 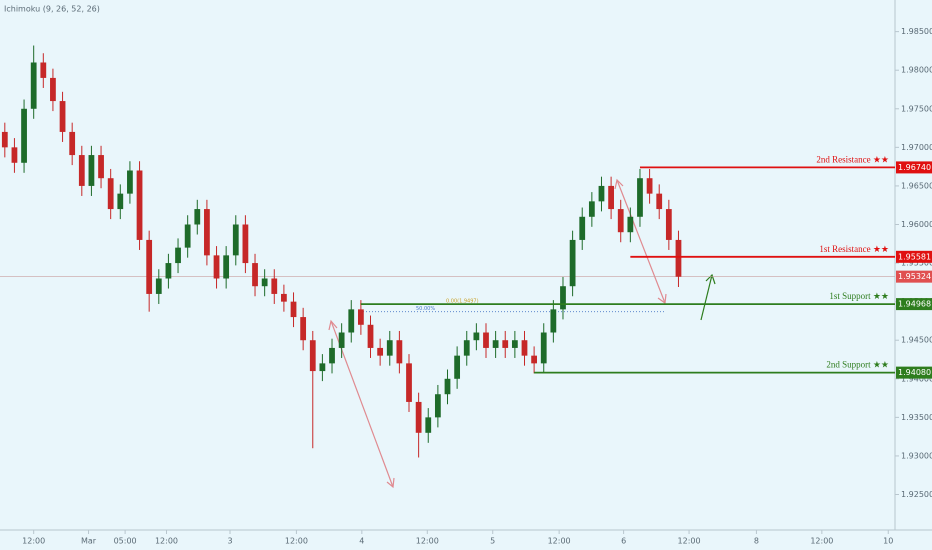 What do you see at coordinates (916, 340) in the screenshot?
I see `y-tick-label: 1.94500` at bounding box center [916, 340].